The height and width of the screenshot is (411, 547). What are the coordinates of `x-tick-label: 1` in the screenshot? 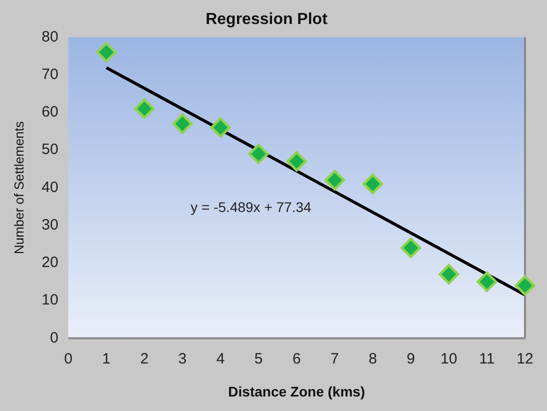 It's located at (106, 359).